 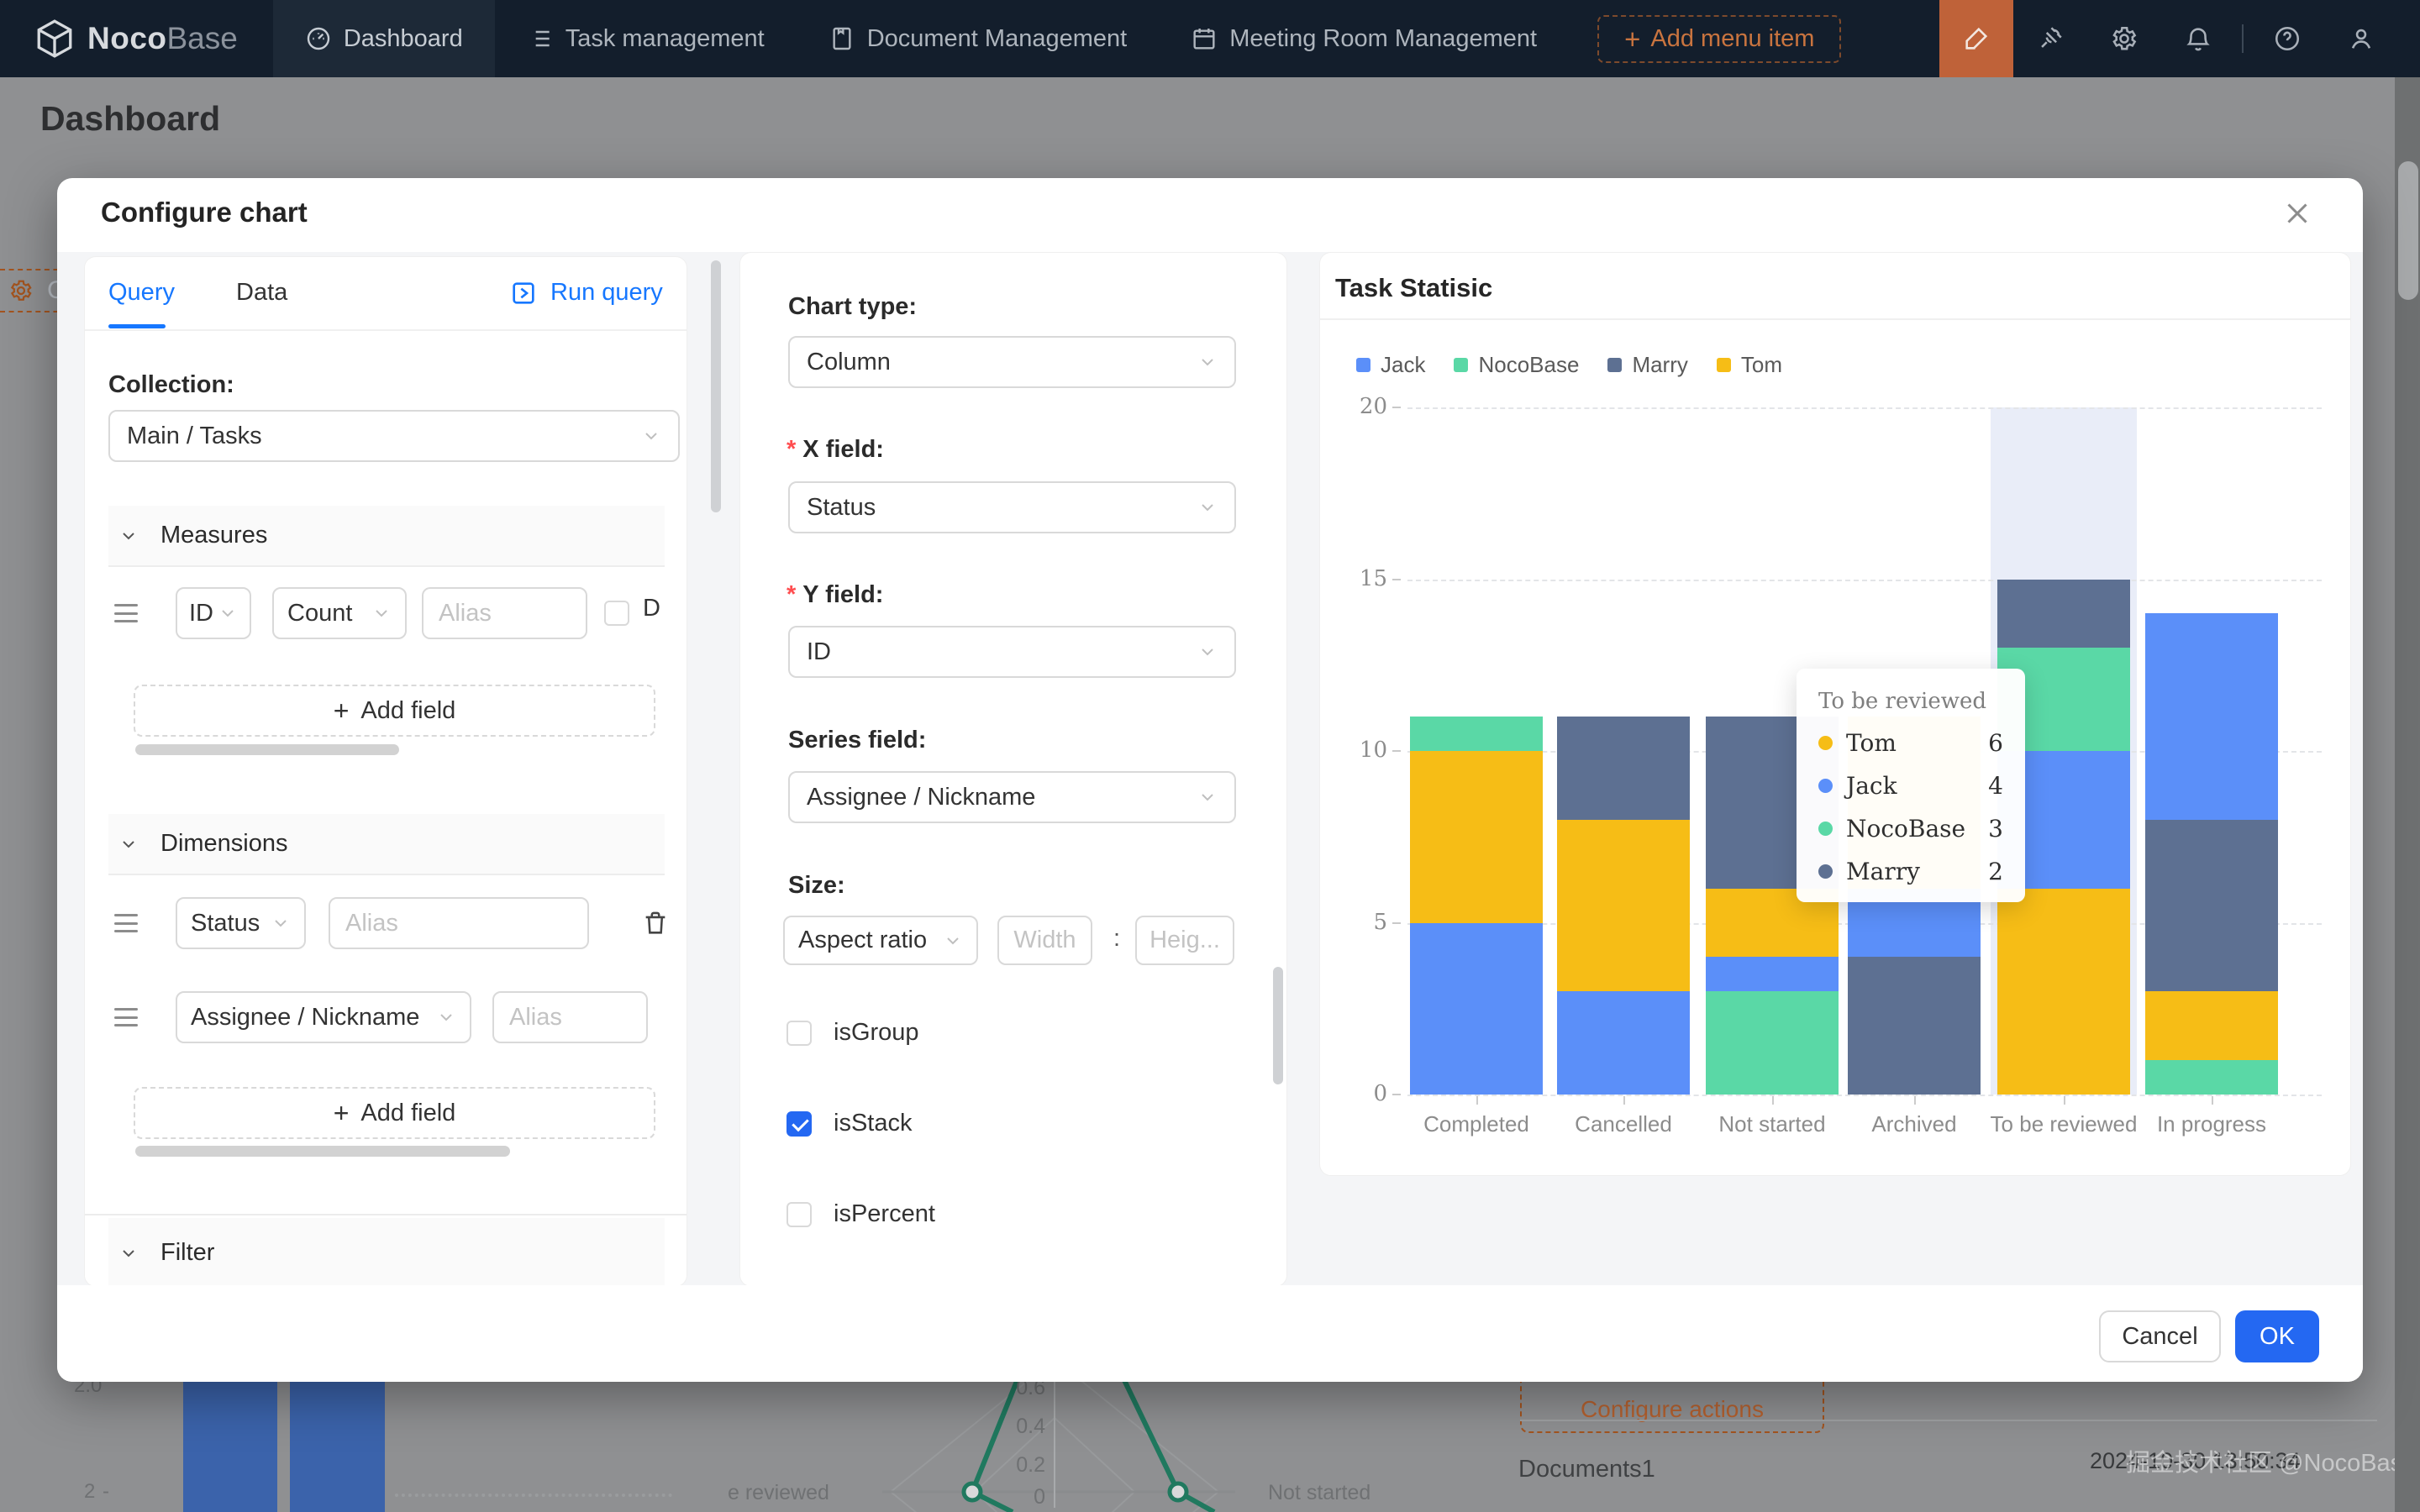 What do you see at coordinates (2195, 1460) in the screenshot?
I see `timestamp: 2024-10-30 13:50:34` at bounding box center [2195, 1460].